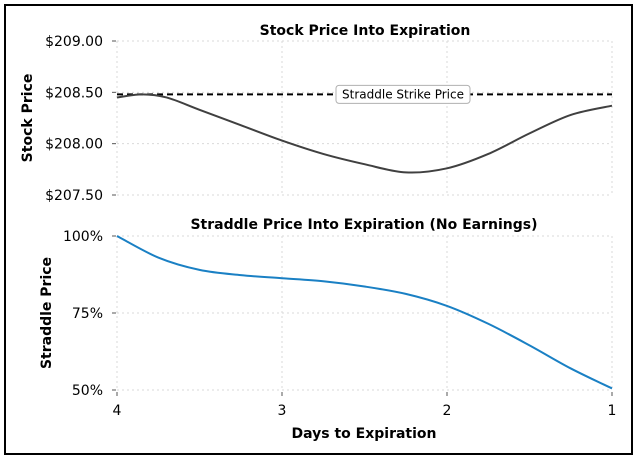 This screenshot has height=463, width=641. I want to click on y-tick-label: 50%, so click(87, 391).